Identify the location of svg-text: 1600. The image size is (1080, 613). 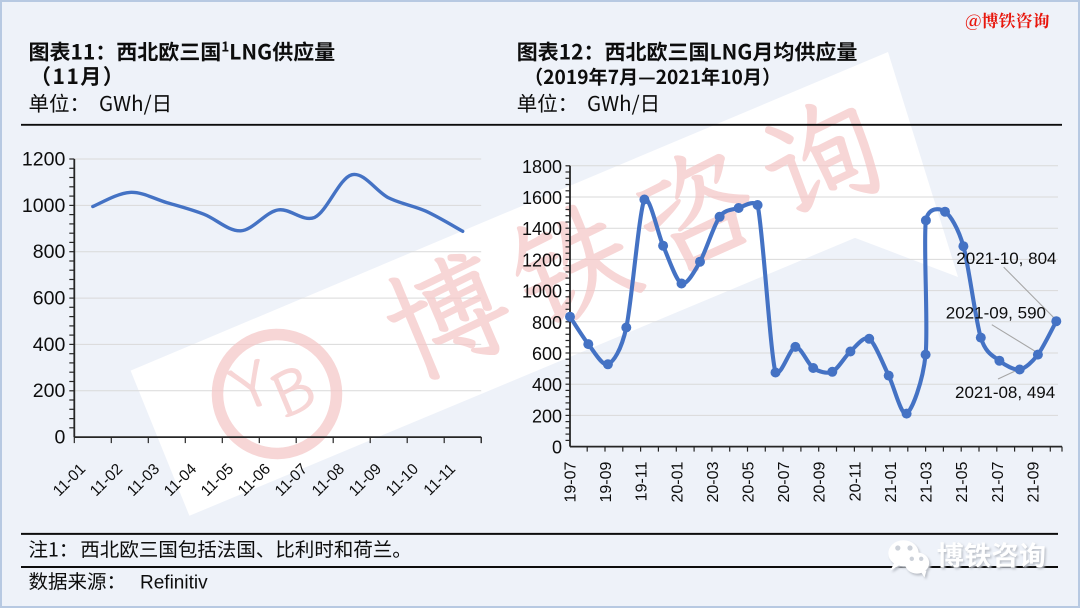
(542, 198).